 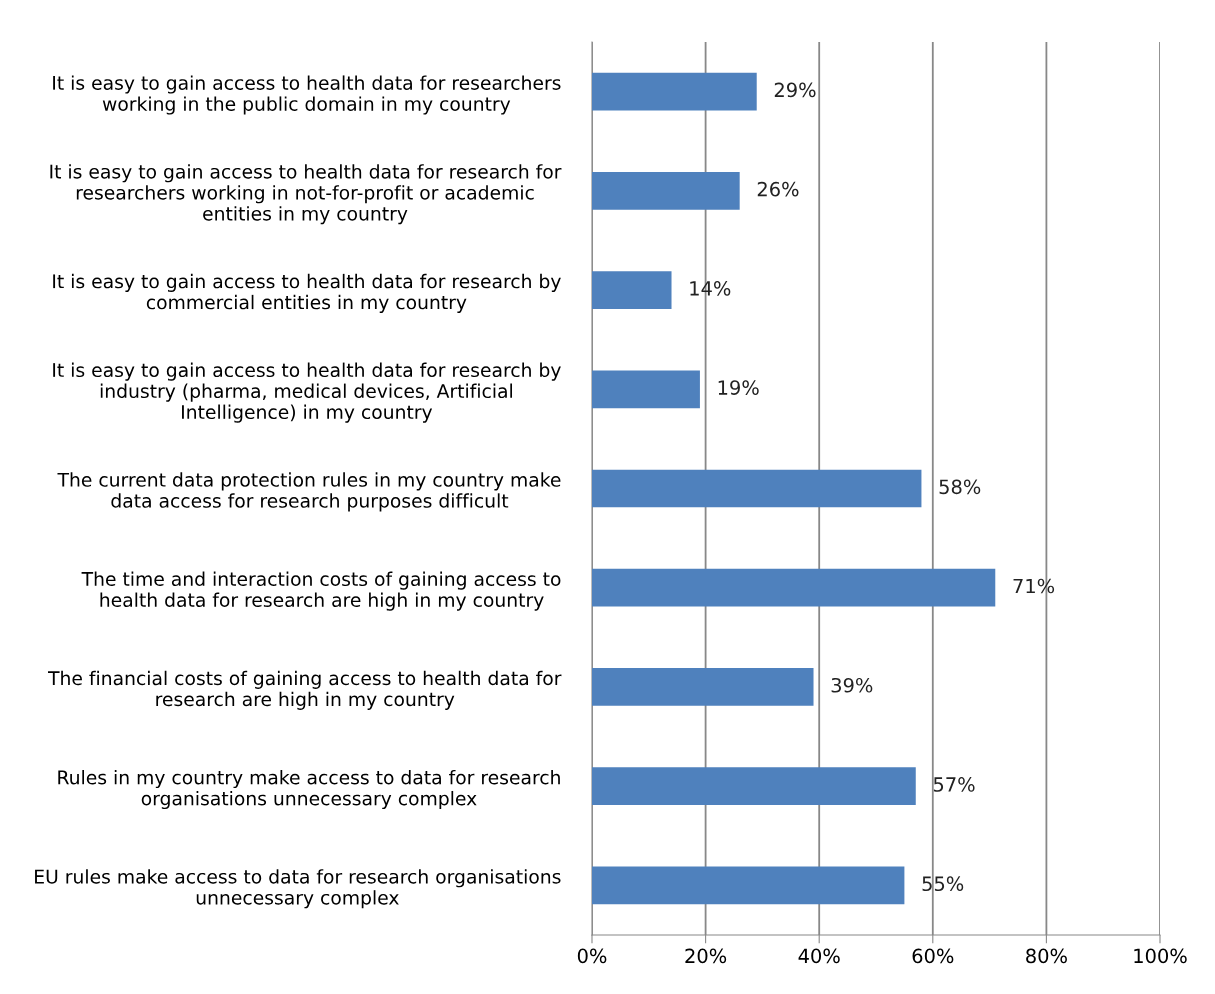 What do you see at coordinates (960, 487) in the screenshot?
I see `data-label: 58%` at bounding box center [960, 487].